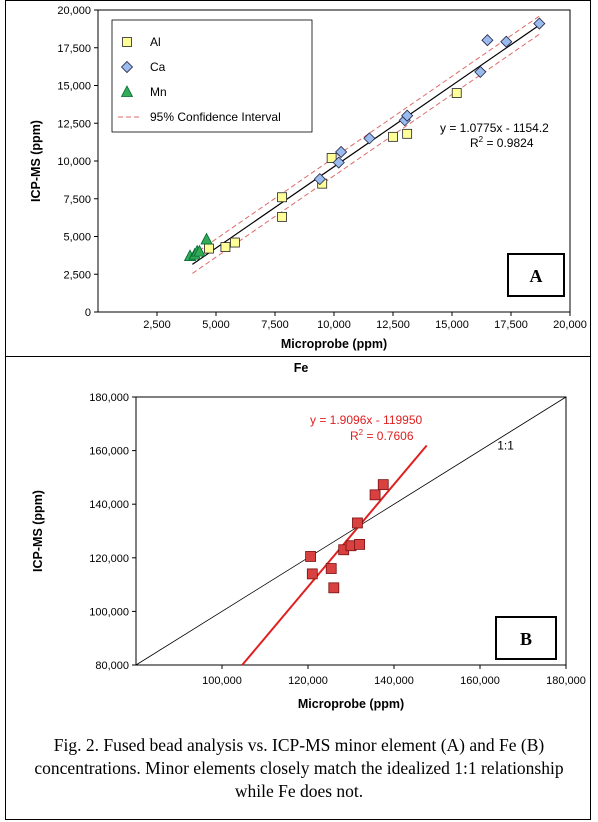 The image size is (598, 822). What do you see at coordinates (77, 275) in the screenshot?
I see `y-tick-label-a: 2,500` at bounding box center [77, 275].